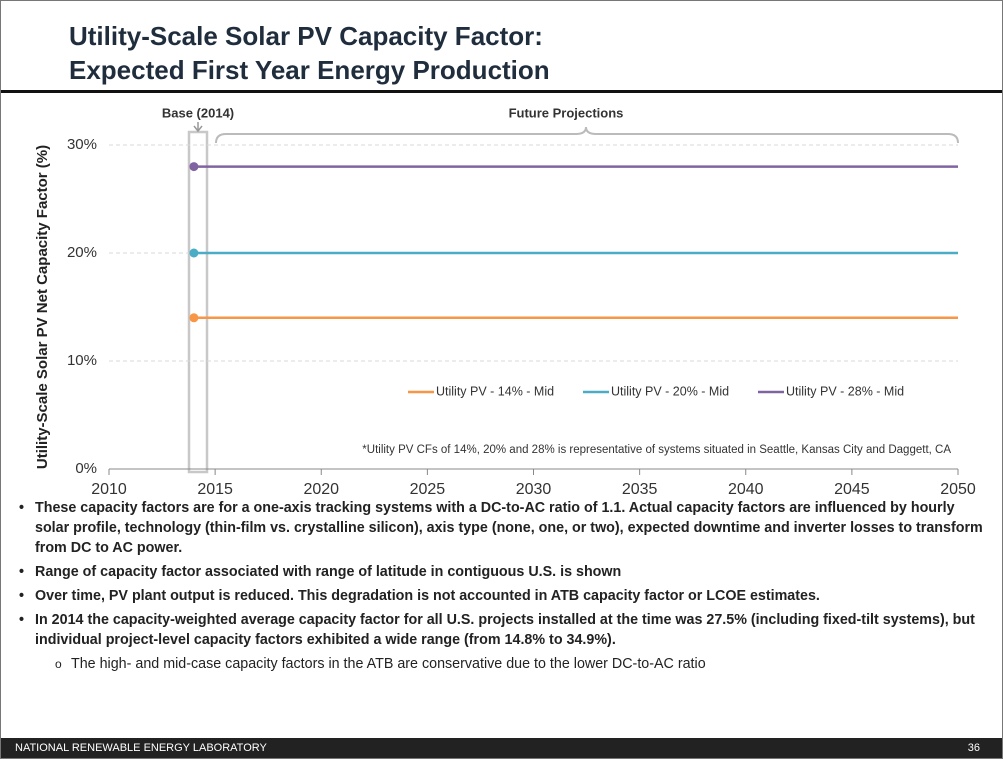  What do you see at coordinates (845, 391) in the screenshot?
I see `legend-label: Utility PV - 28% - Mid` at bounding box center [845, 391].